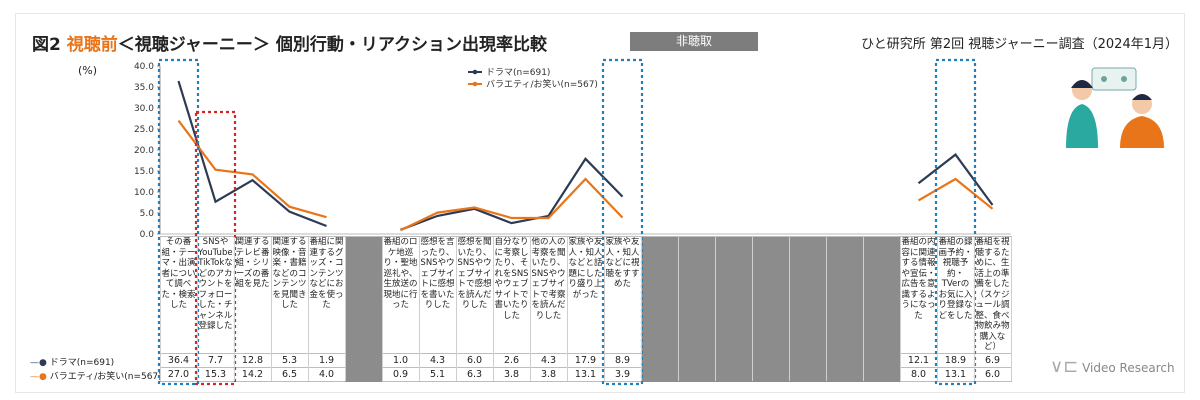 The height and width of the screenshot is (400, 1200). What do you see at coordinates (144, 193) in the screenshot?
I see `y-tick-label: 10.0` at bounding box center [144, 193].